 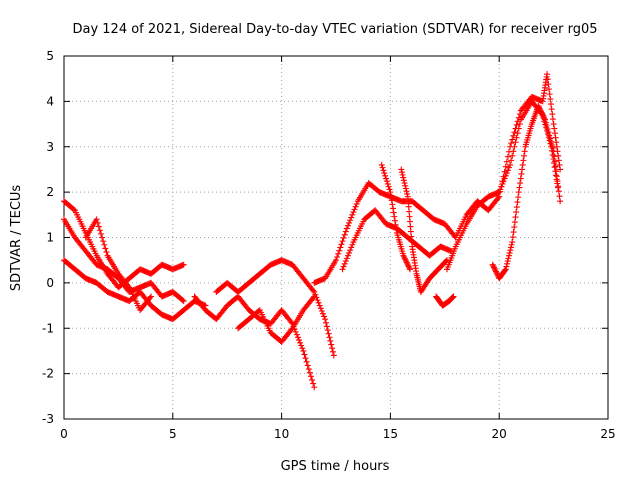 What do you see at coordinates (50, 238) in the screenshot?
I see `y-tick-label: 1` at bounding box center [50, 238].